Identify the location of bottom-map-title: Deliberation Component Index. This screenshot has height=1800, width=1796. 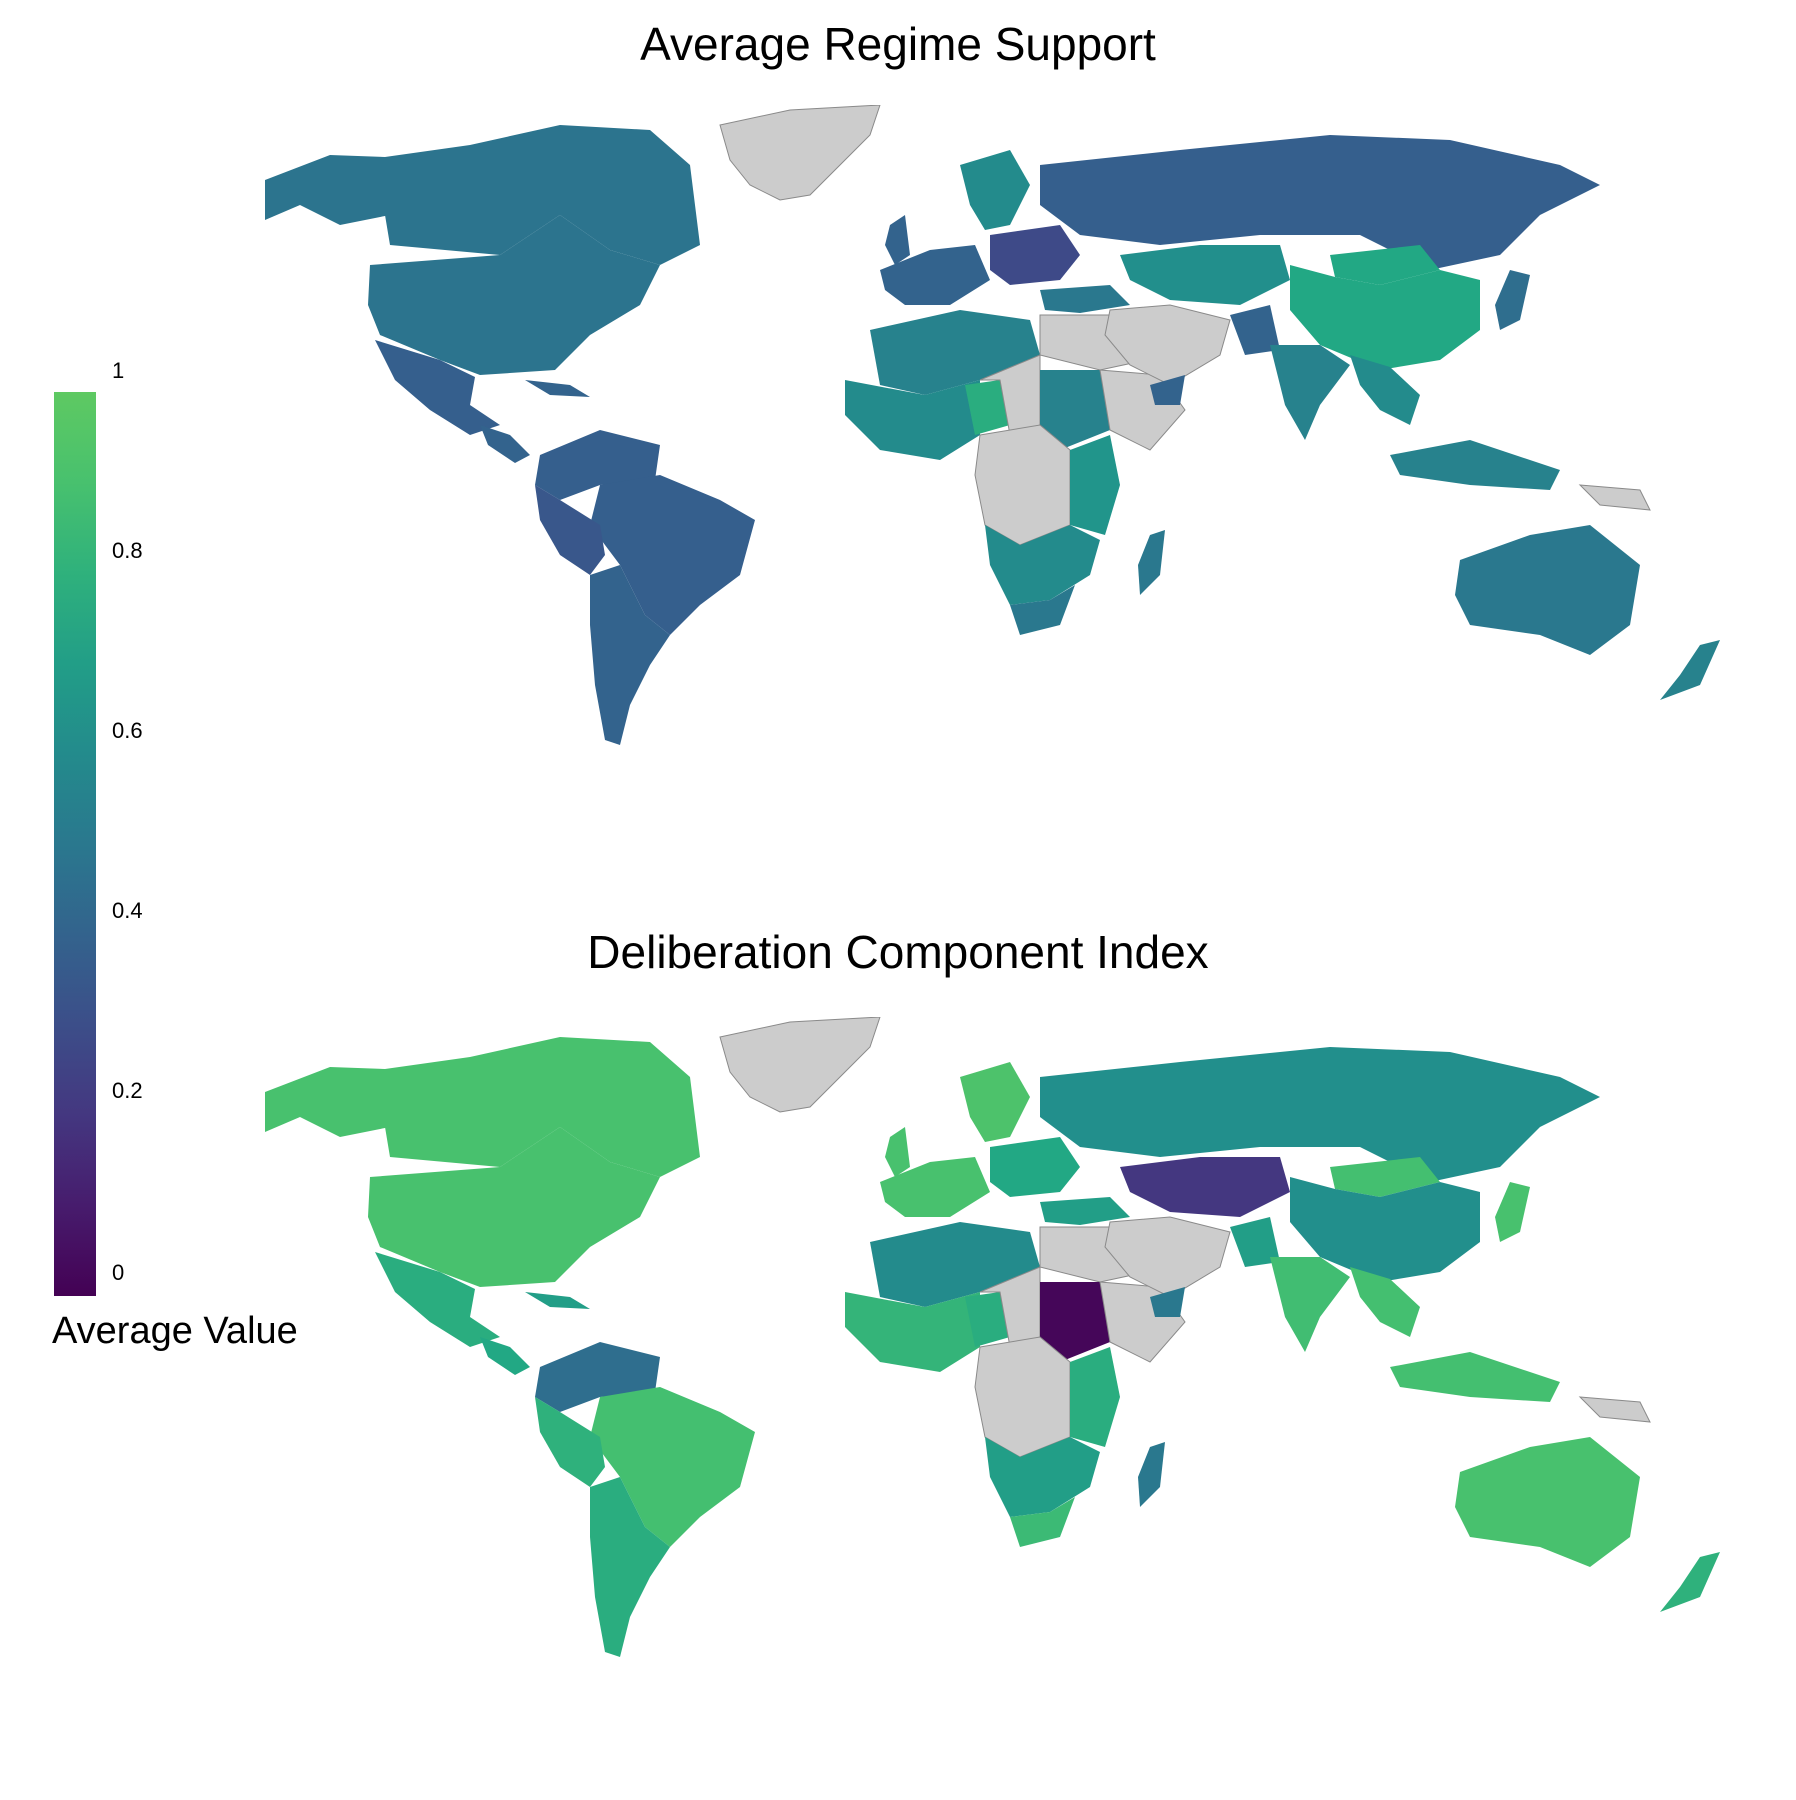
(898, 952).